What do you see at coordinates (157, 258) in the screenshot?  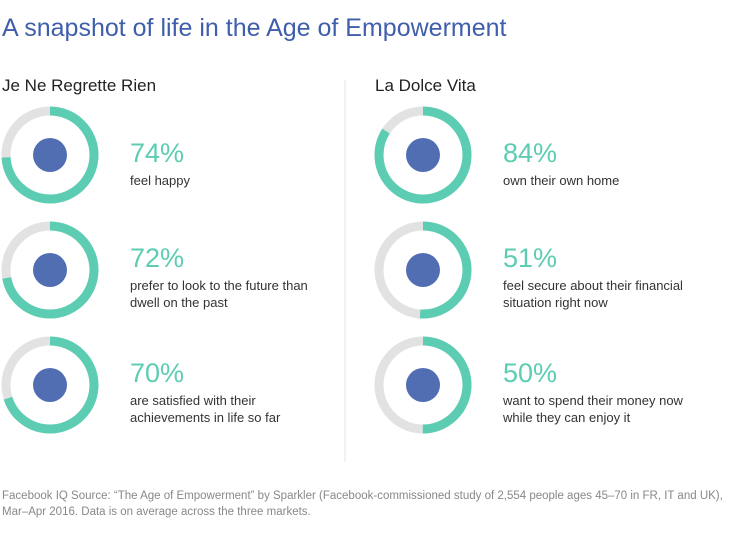 I see `value-label: 72%` at bounding box center [157, 258].